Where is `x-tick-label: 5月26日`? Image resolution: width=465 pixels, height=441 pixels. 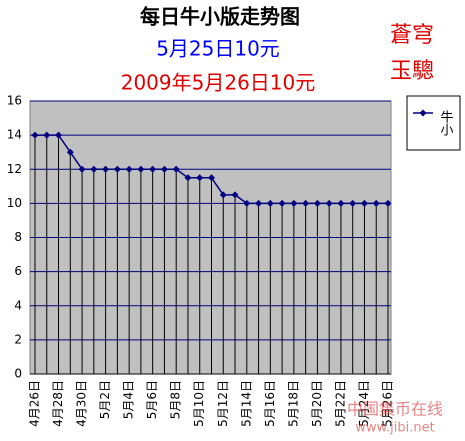
x-tick-label: 5月26日 is located at coordinates (388, 403).